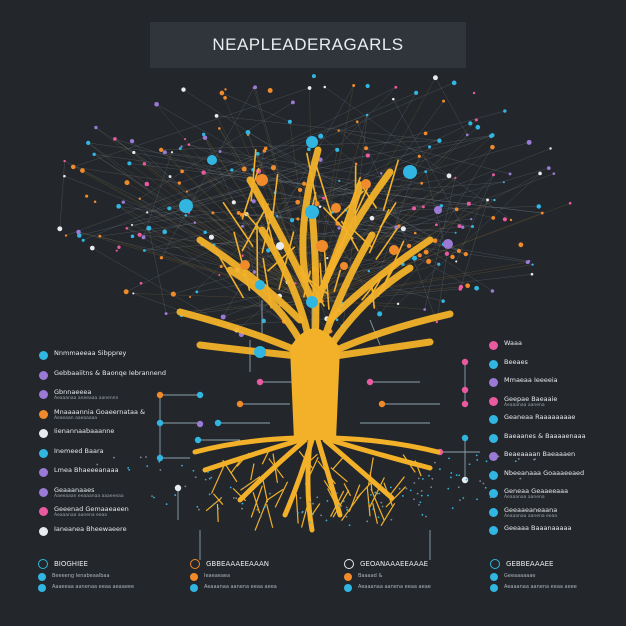 Image resolution: width=626 pixels, height=626 pixels. Describe the element at coordinates (524, 497) in the screenshot. I see `legend-sublabel: Aeaaanaa aanena` at that location.